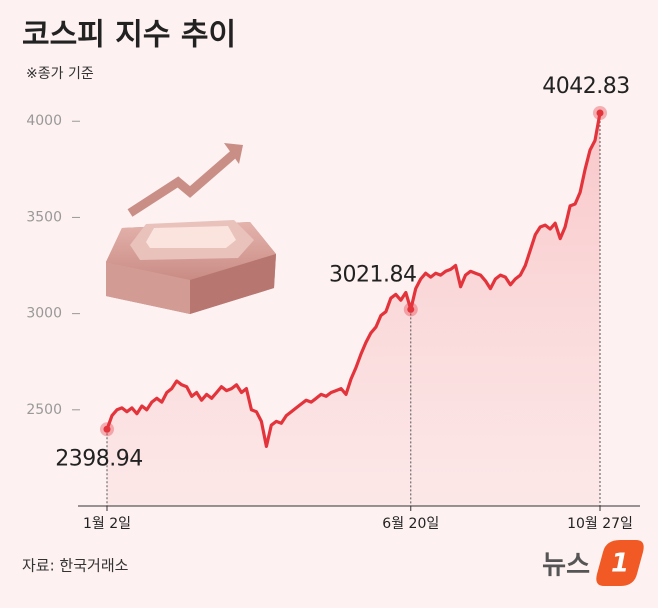  What do you see at coordinates (44, 410) in the screenshot?
I see `y-tick-label: 2500` at bounding box center [44, 410].